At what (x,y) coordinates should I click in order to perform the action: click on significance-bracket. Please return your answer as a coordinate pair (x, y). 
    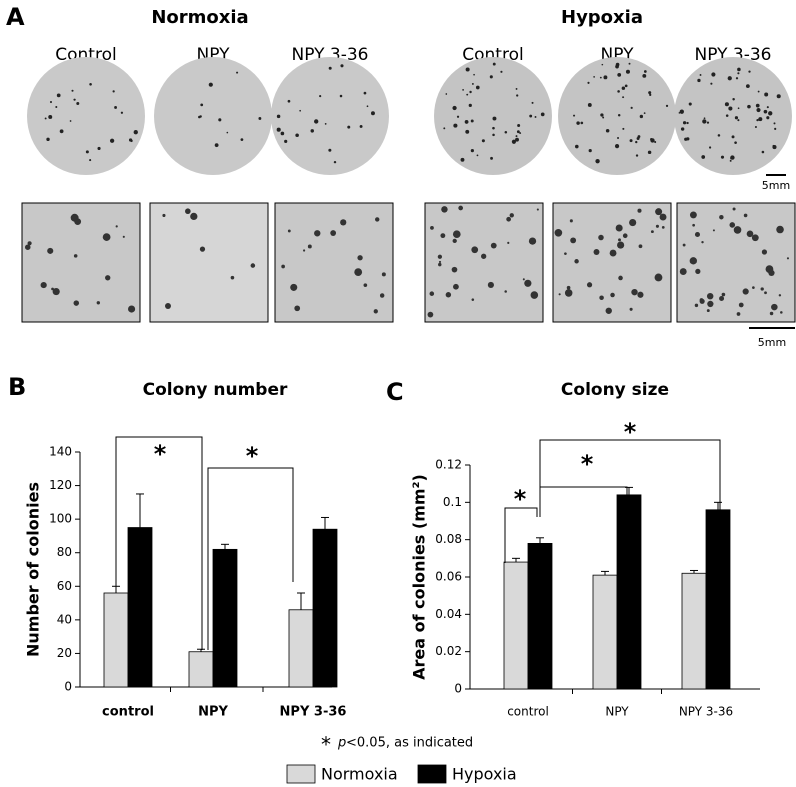
    Looking at the image, I should click on (159, 543).